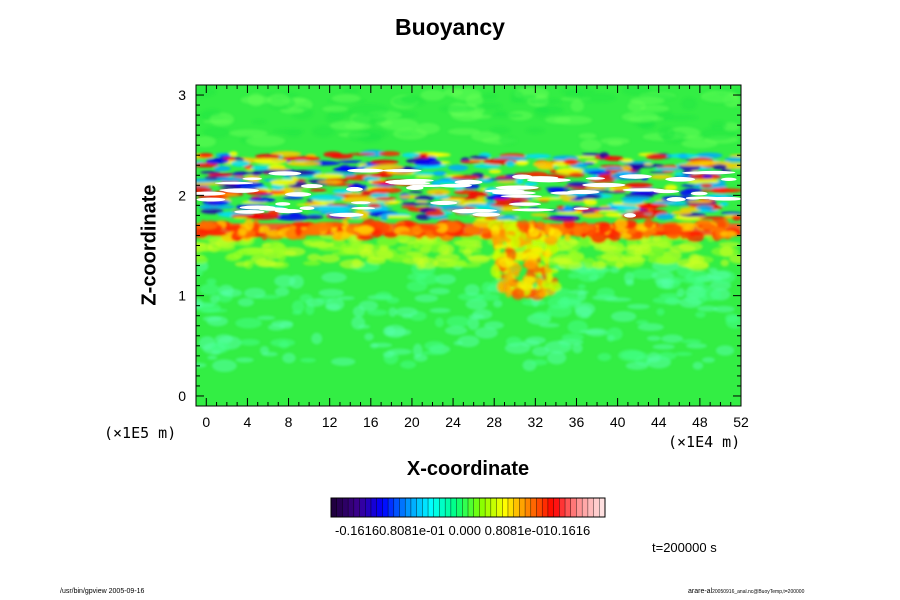 This screenshot has height=600, width=900. What do you see at coordinates (140, 433) in the screenshot?
I see `z-unit-label: (×1E5 m)` at bounding box center [140, 433].